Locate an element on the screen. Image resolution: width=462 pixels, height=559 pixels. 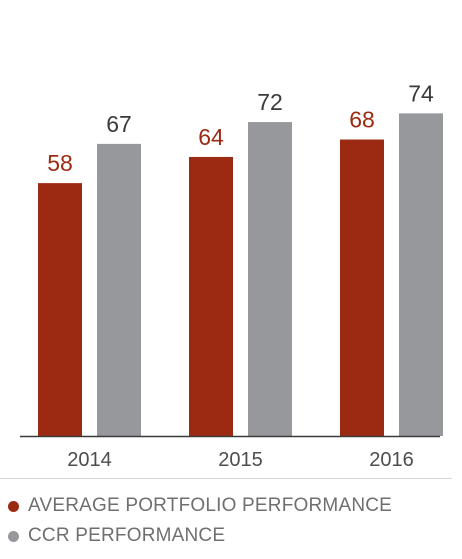
data-label-ccr-2015: 72 is located at coordinates (270, 102).